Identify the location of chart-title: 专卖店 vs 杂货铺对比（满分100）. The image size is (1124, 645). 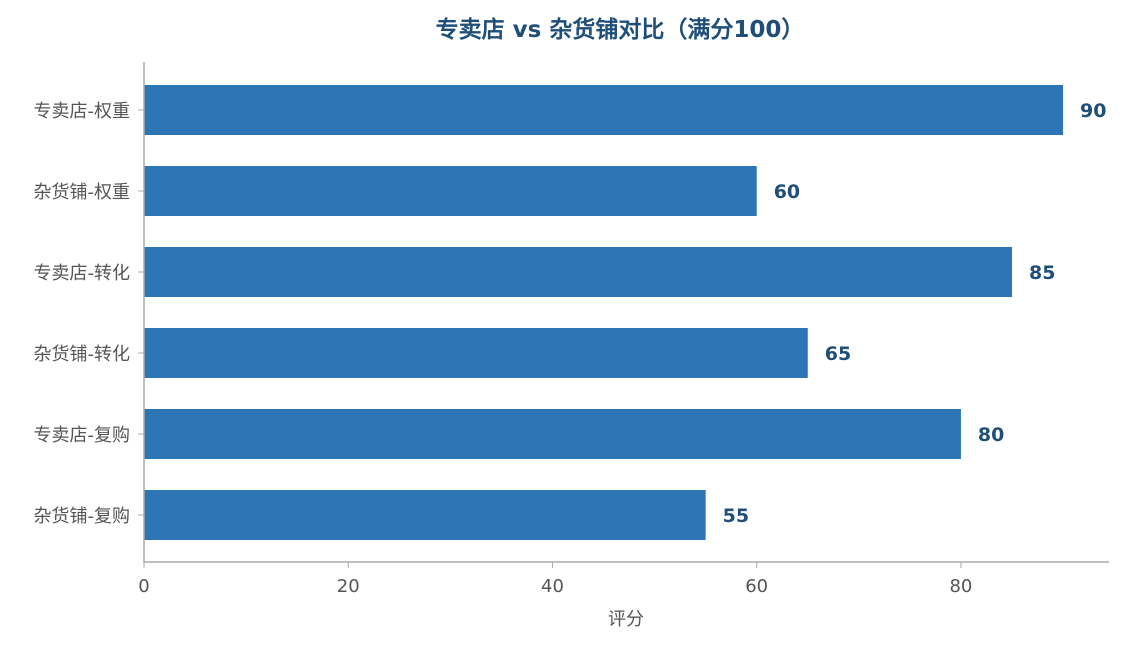
(620, 29).